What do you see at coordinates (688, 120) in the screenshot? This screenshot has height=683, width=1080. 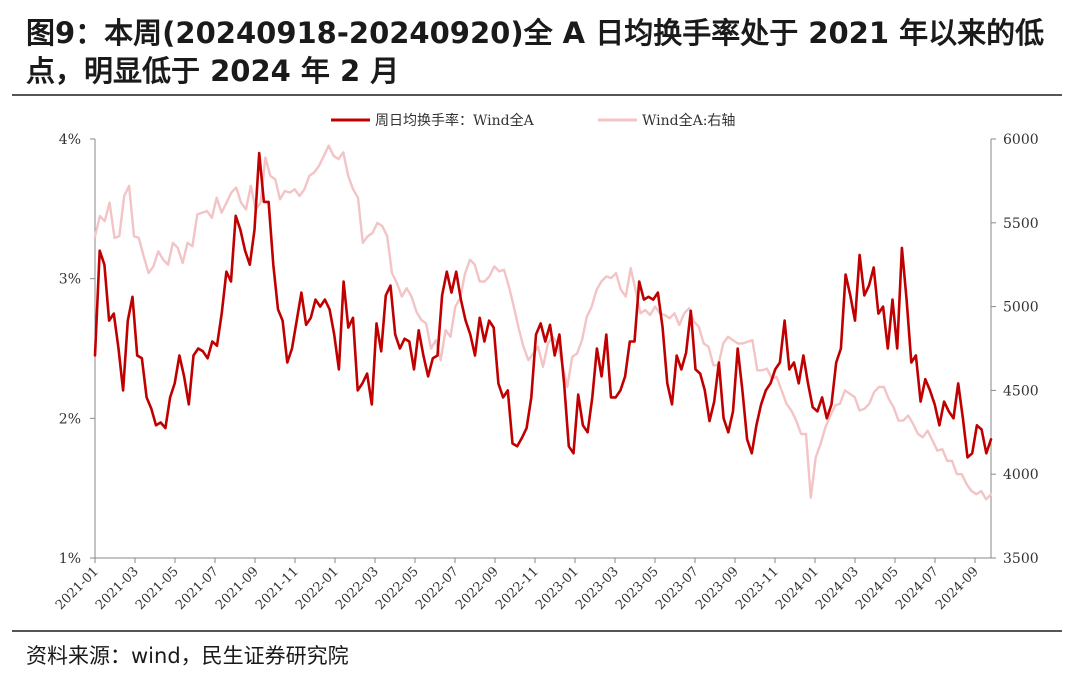 I see `legend-label-index: Wind全A:右轴` at bounding box center [688, 120].